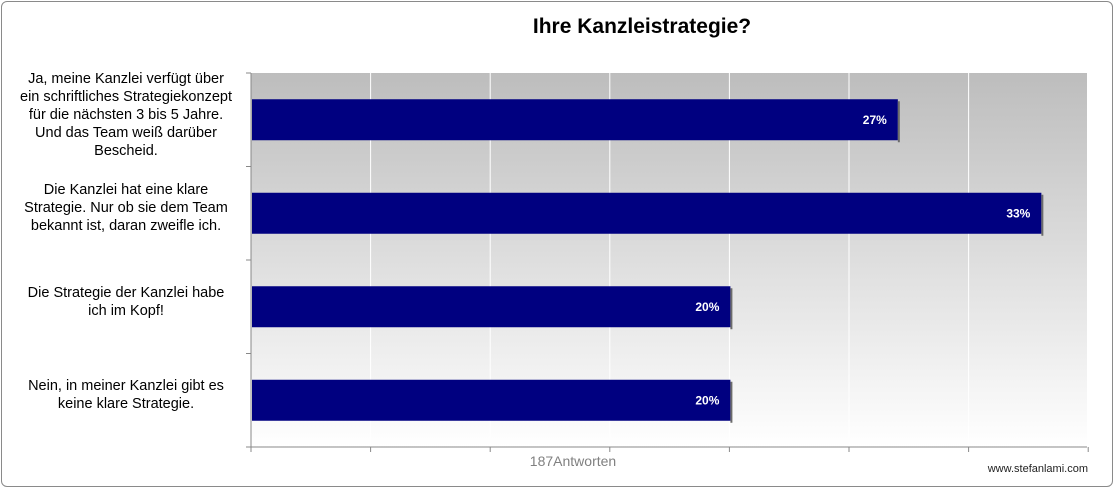 The width and height of the screenshot is (1114, 488). I want to click on category-label-line: für die nächsten 3 bis 5 Jahre., so click(126, 114).